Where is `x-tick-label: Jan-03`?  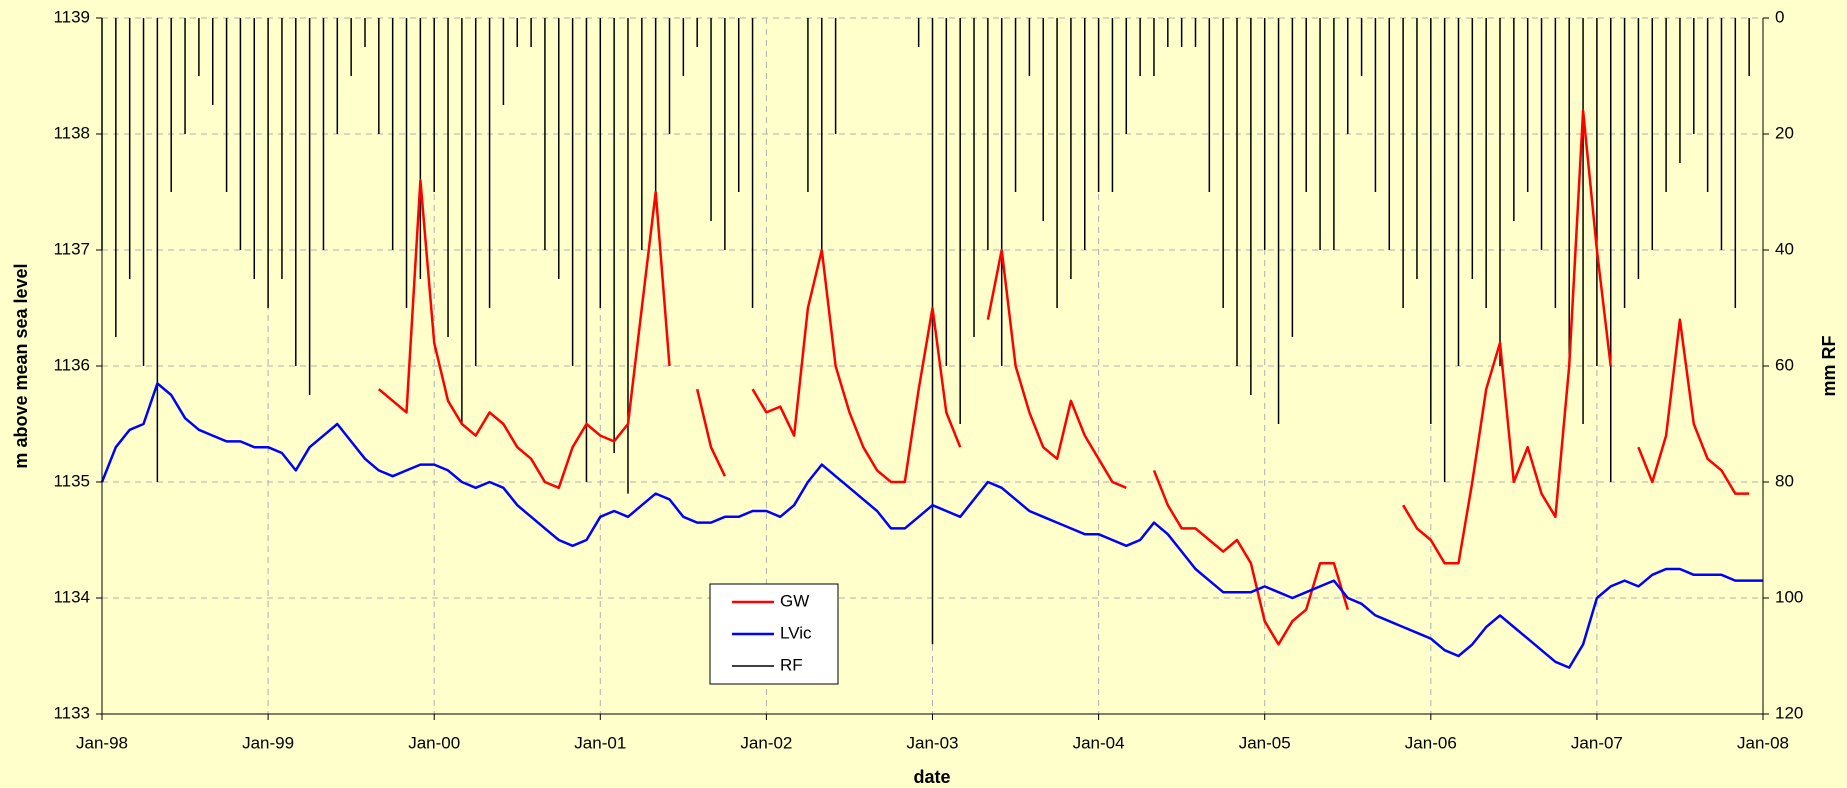
x-tick-label: Jan-03 is located at coordinates (933, 742).